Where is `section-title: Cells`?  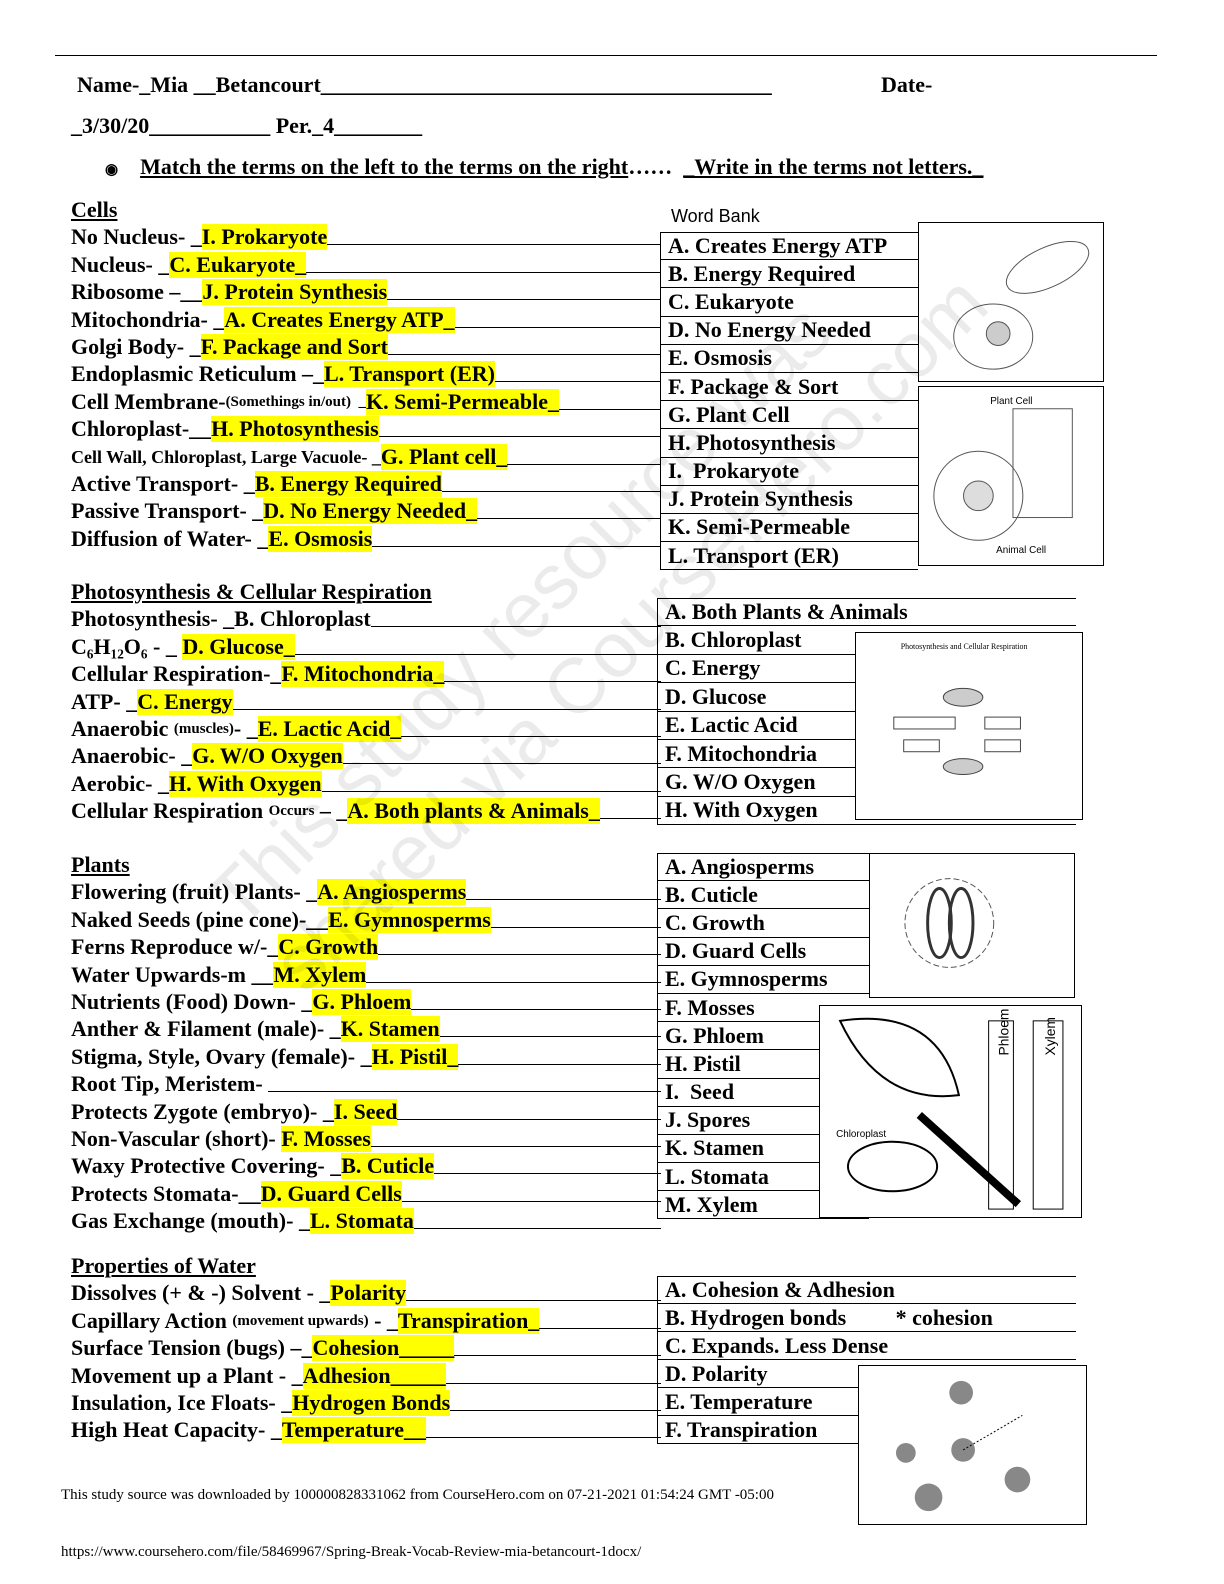 section-title: Cells is located at coordinates (94, 209).